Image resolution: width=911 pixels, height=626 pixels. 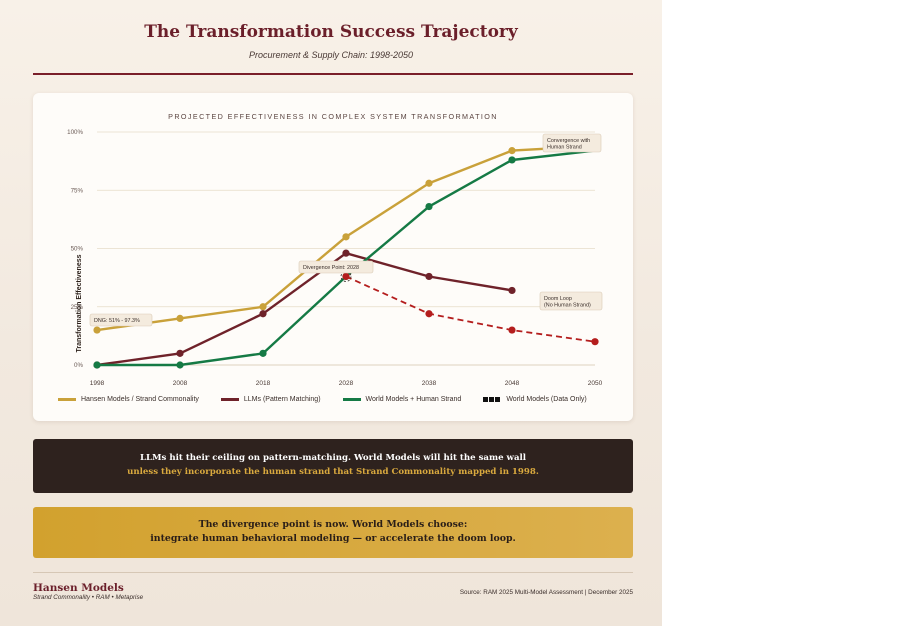 I want to click on legend-item-world-data: World Models (Data Only), so click(x=535, y=399).